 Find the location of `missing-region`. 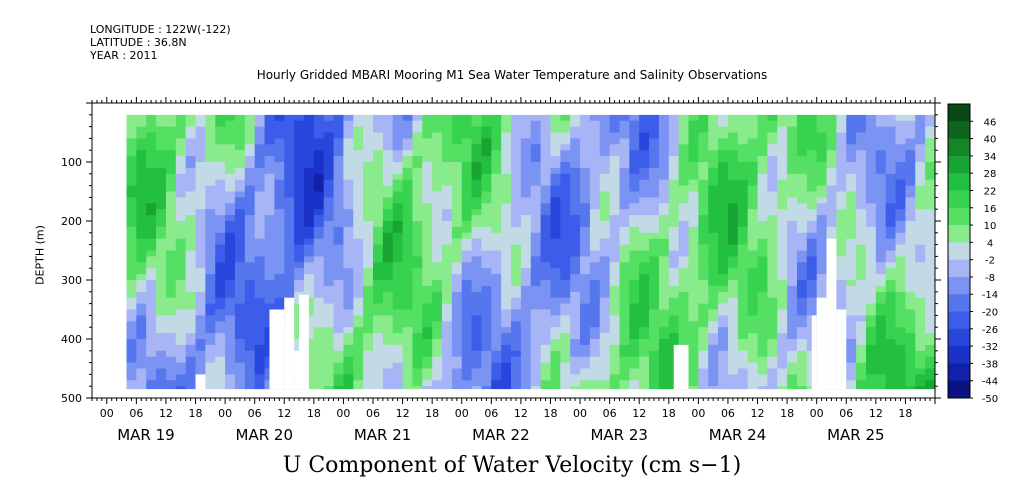

missing-region is located at coordinates (277, 349).